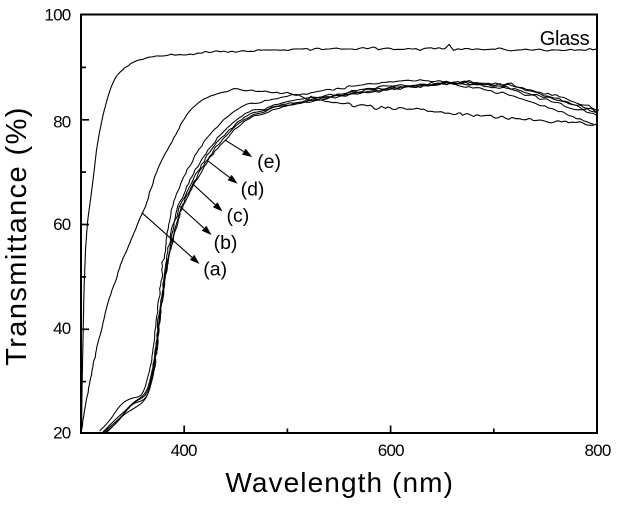 This screenshot has width=617, height=510. I want to click on svg-text: Transmittance (%), so click(17, 236).